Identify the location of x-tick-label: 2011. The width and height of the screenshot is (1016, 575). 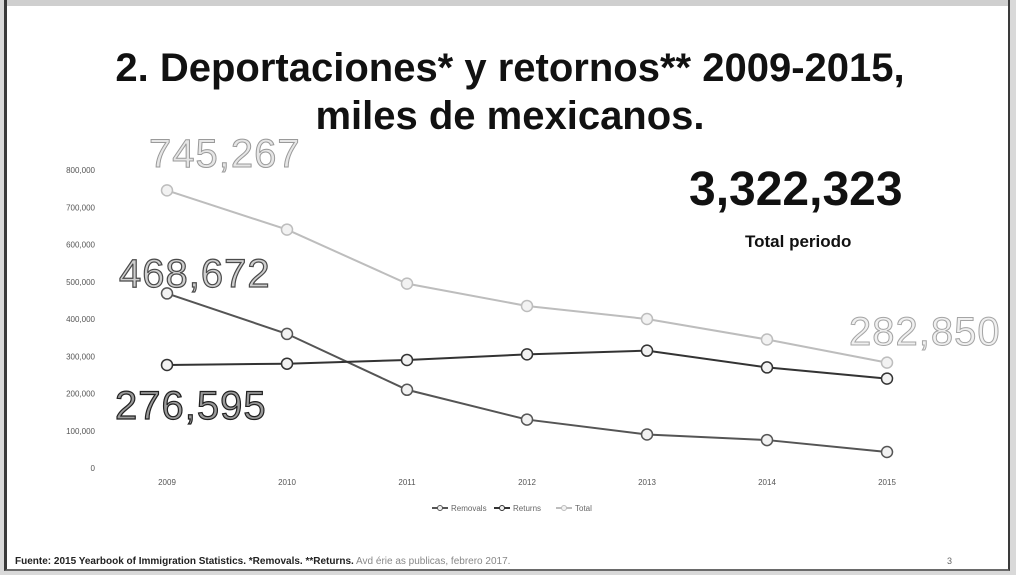
(407, 482).